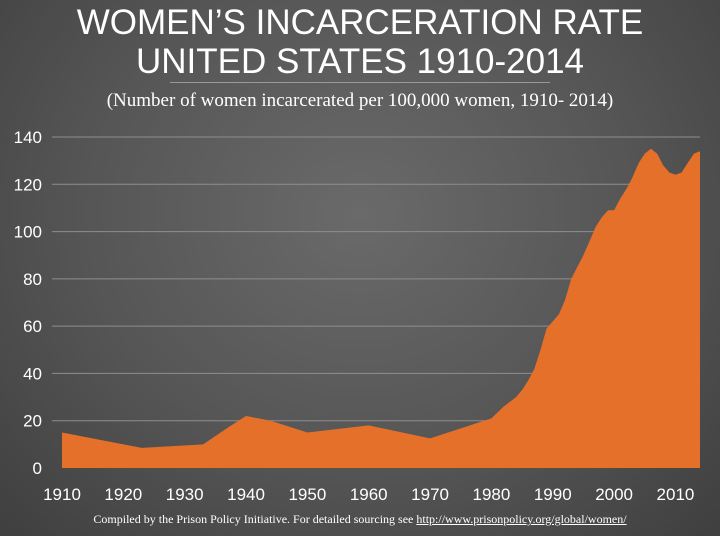 This screenshot has height=536, width=720. What do you see at coordinates (37, 468) in the screenshot?
I see `y-tick-label: 0` at bounding box center [37, 468].